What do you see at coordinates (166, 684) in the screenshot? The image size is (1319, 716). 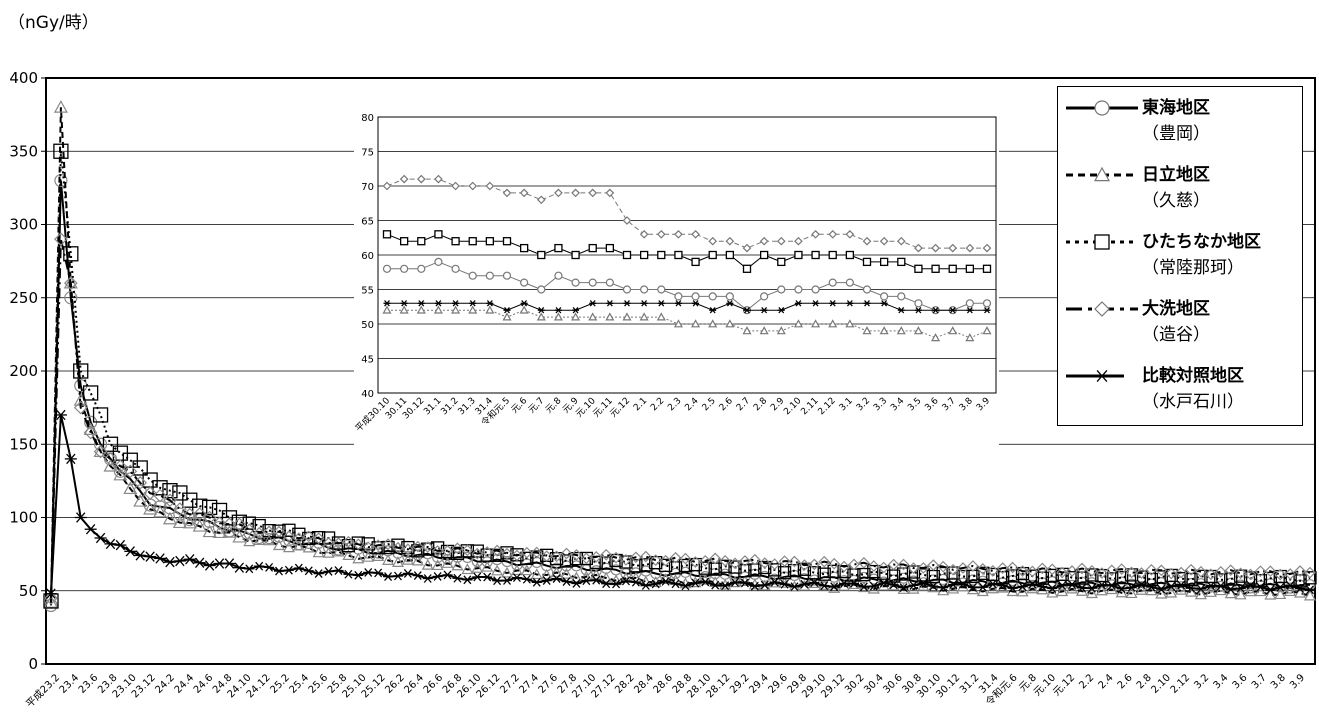 I see `x-tick-label: 24.2` at bounding box center [166, 684].